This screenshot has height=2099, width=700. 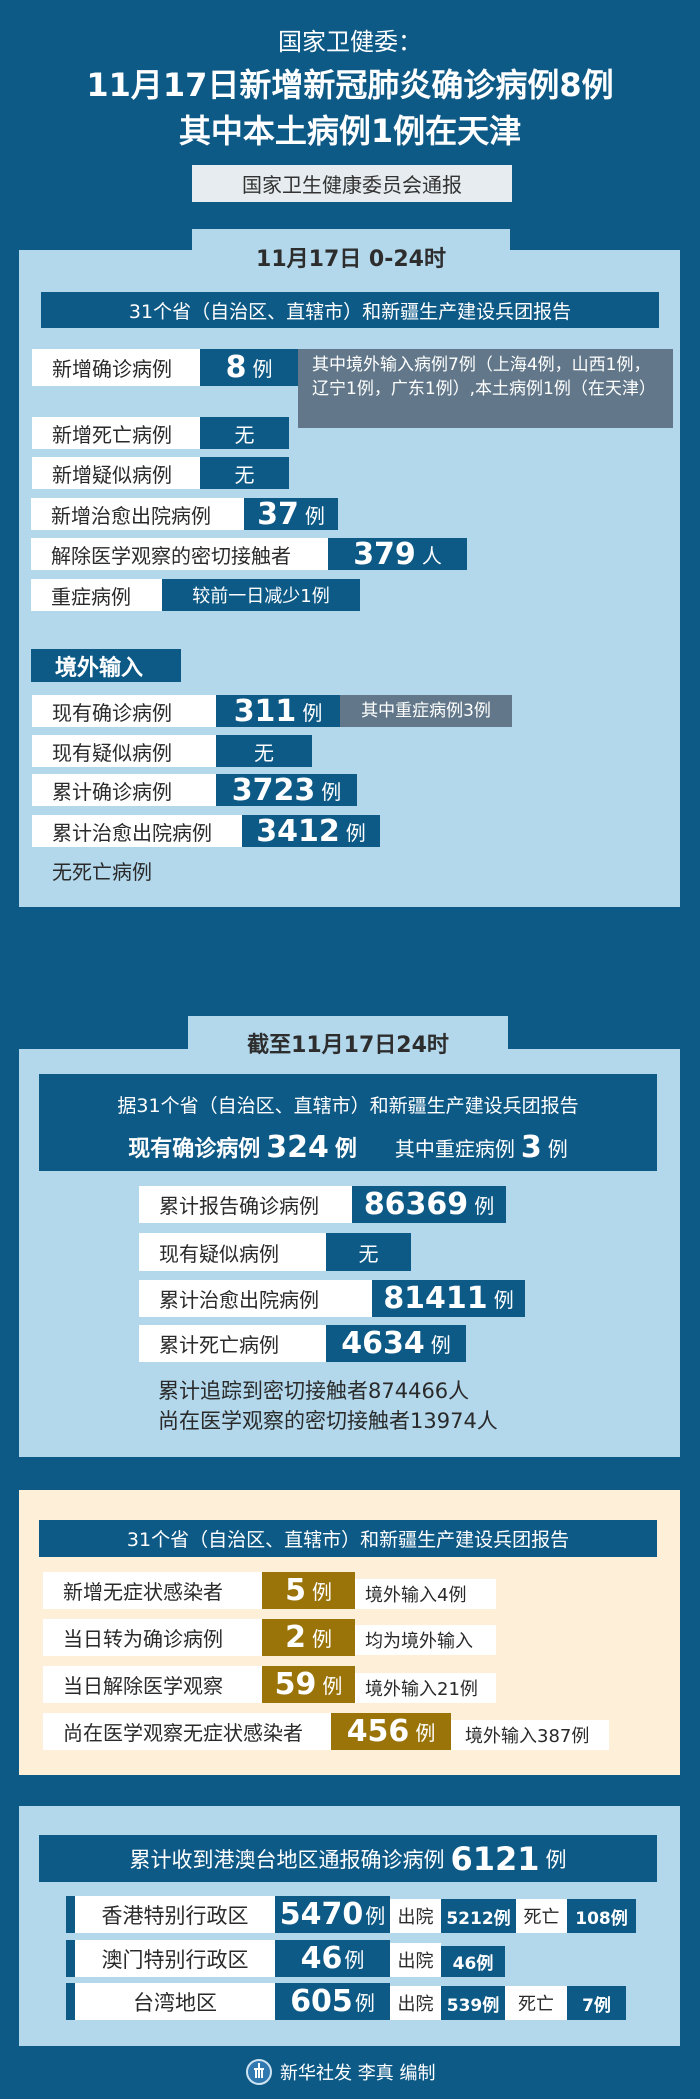 What do you see at coordinates (232, 1343) in the screenshot?
I see `row-label: 累计死亡病例` at bounding box center [232, 1343].